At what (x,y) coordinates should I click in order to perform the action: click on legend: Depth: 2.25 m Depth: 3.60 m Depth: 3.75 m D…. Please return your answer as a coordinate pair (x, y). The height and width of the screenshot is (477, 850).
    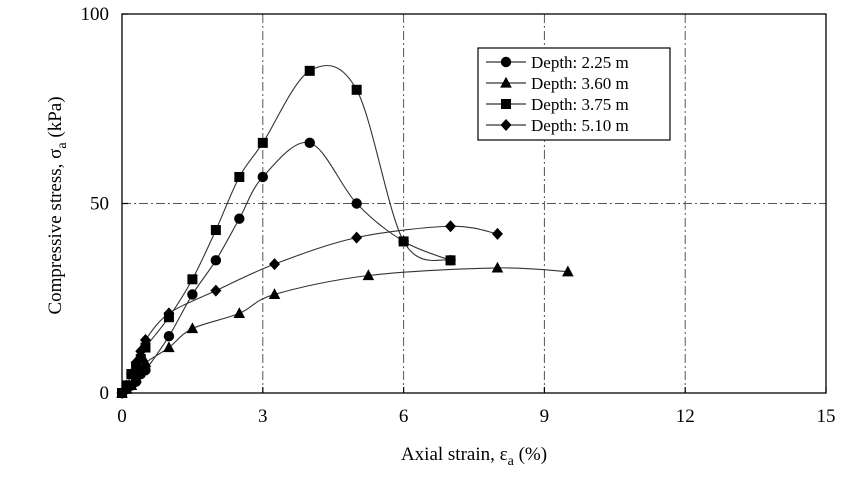
    Looking at the image, I should click on (574, 94).